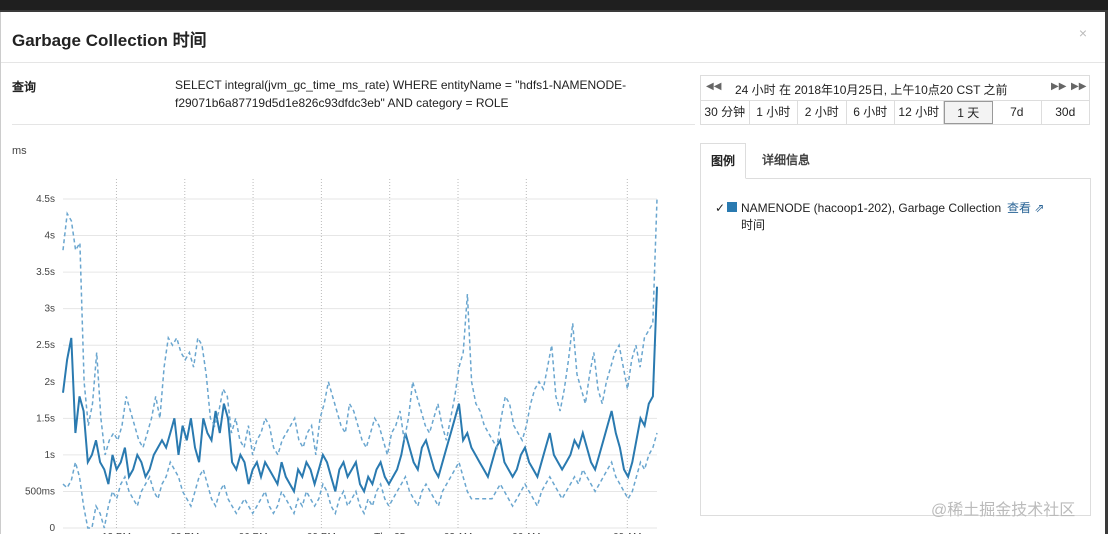  Describe the element at coordinates (1079, 86) in the screenshot. I see `skip-end-icon: ▶▶` at that location.